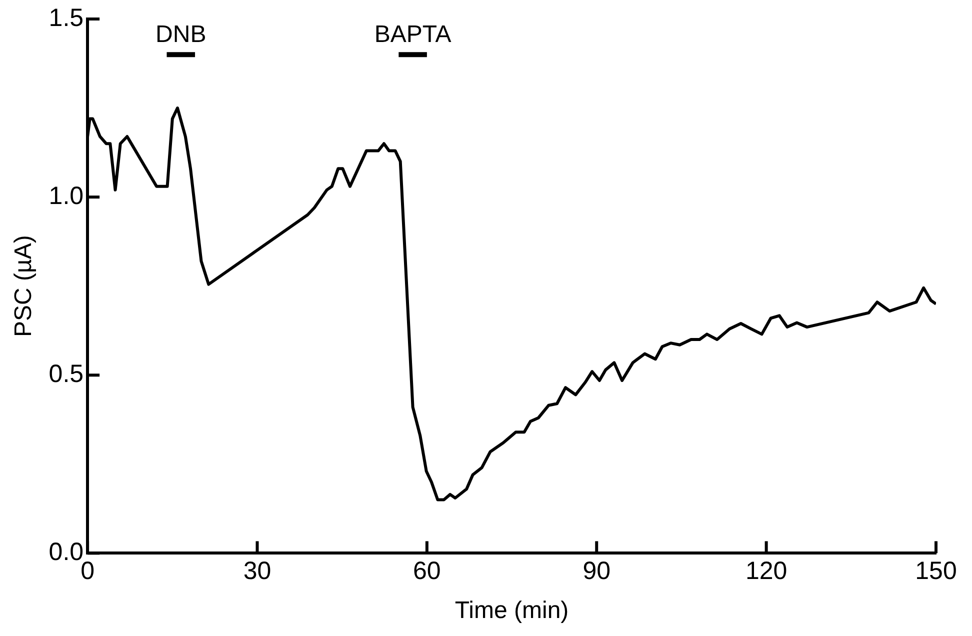 This screenshot has height=636, width=972. What do you see at coordinates (66, 18) in the screenshot?
I see `y-tick-label: 1.5` at bounding box center [66, 18].